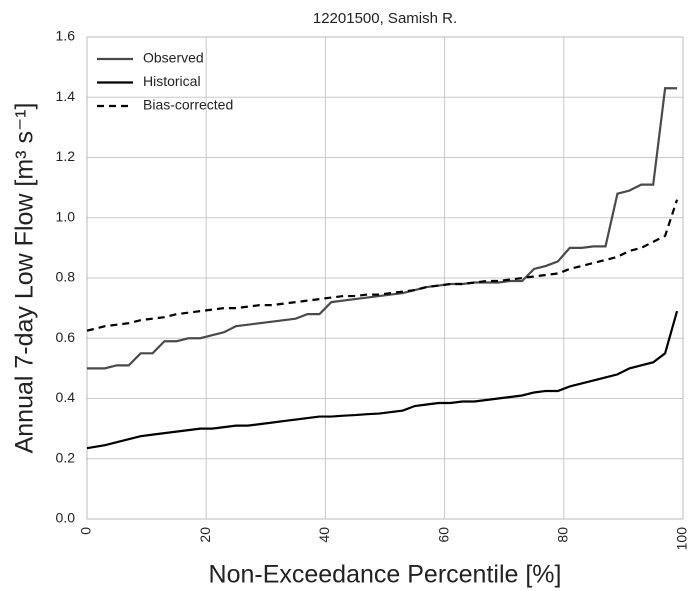  Describe the element at coordinates (324, 535) in the screenshot. I see `x-tick-label: 40` at that location.